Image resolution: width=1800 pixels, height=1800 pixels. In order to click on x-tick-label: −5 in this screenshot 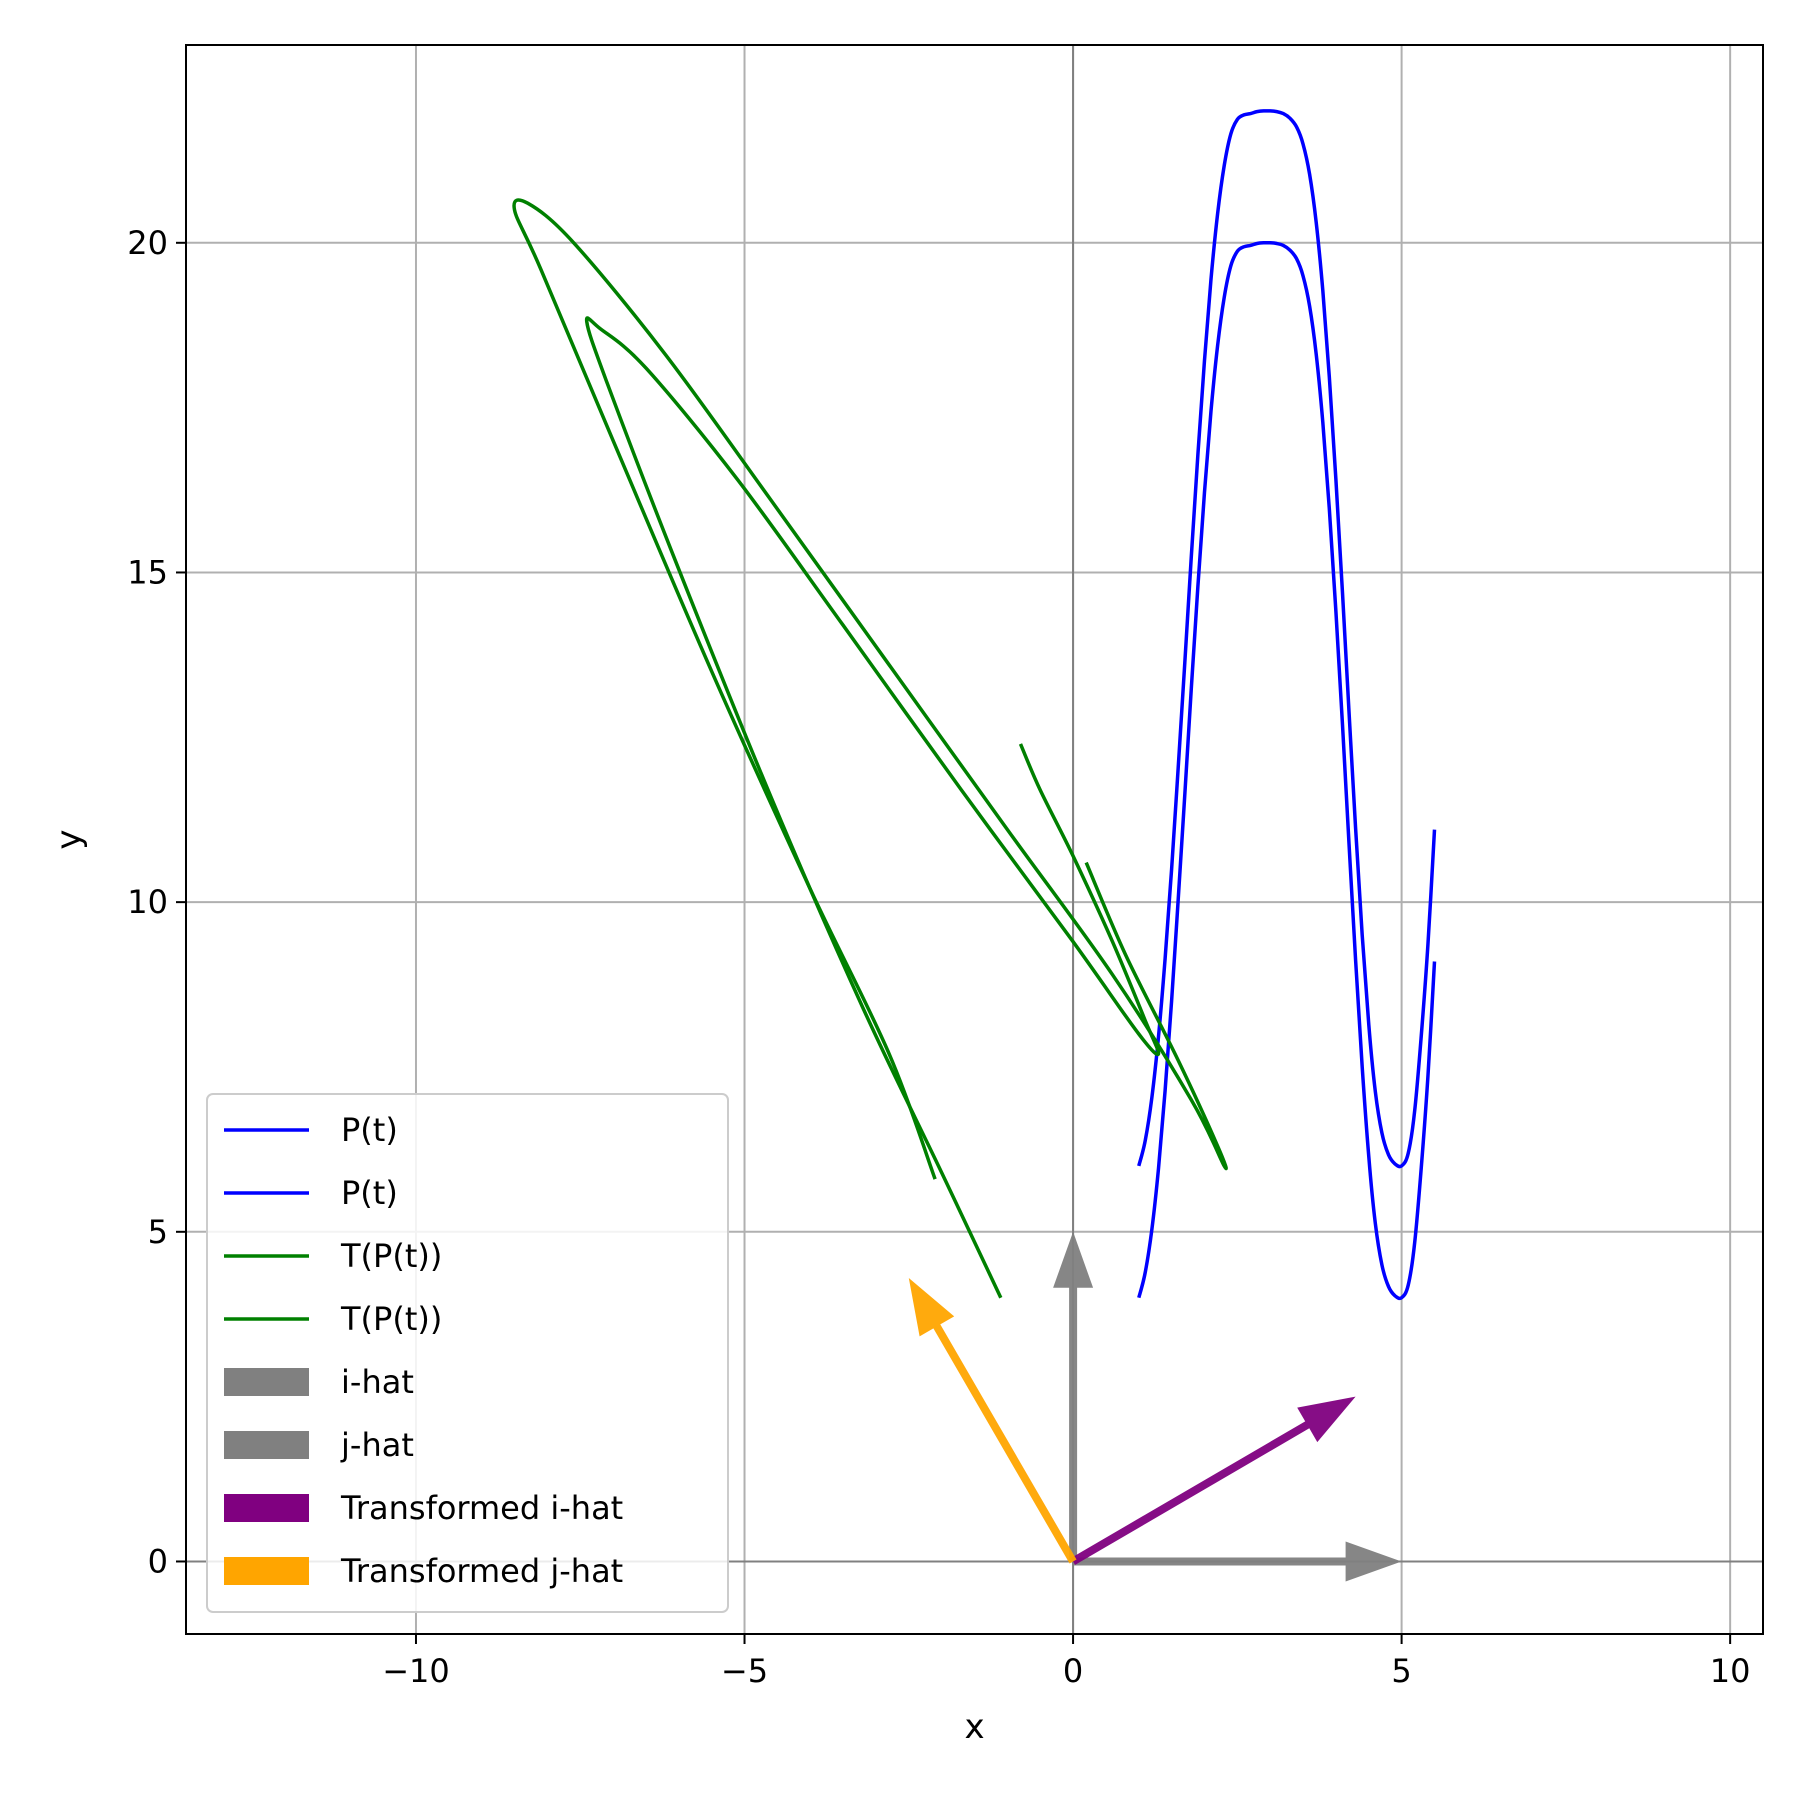, I will do `click(744, 1671)`.